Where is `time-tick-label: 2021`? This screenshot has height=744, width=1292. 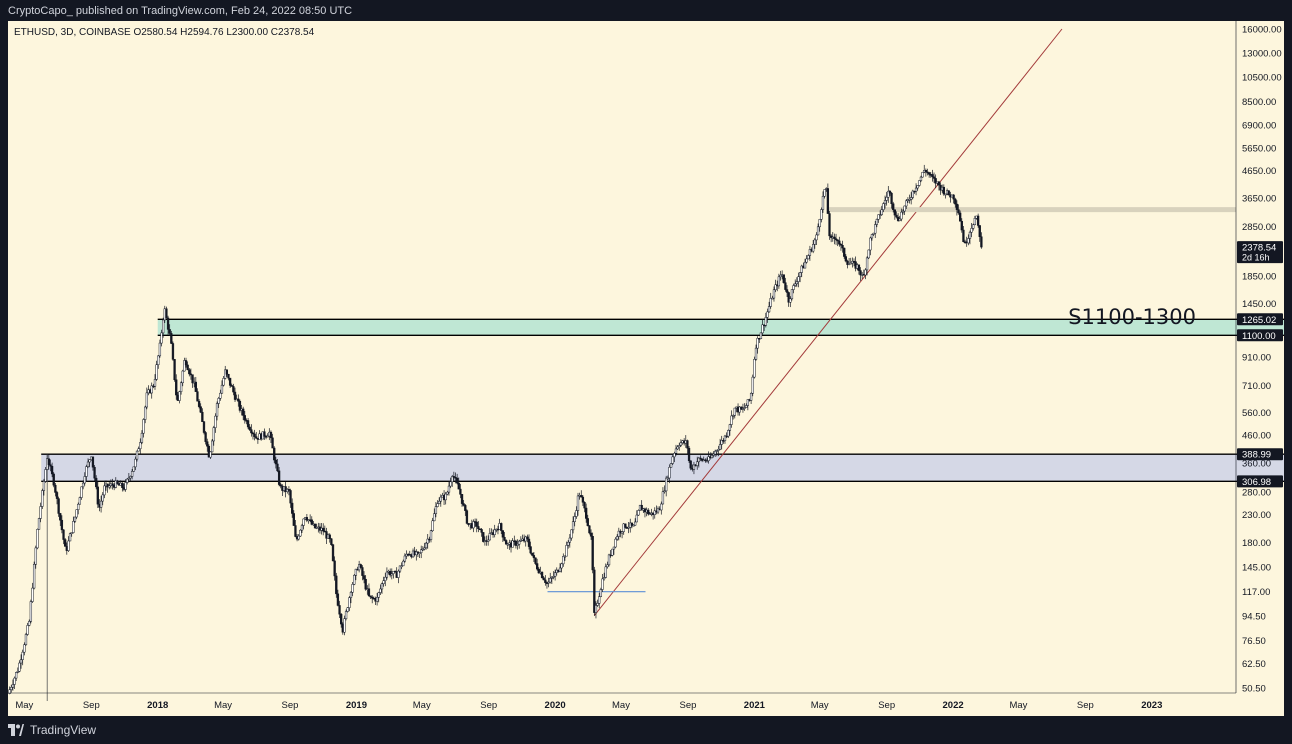
time-tick-label: 2021 is located at coordinates (755, 705).